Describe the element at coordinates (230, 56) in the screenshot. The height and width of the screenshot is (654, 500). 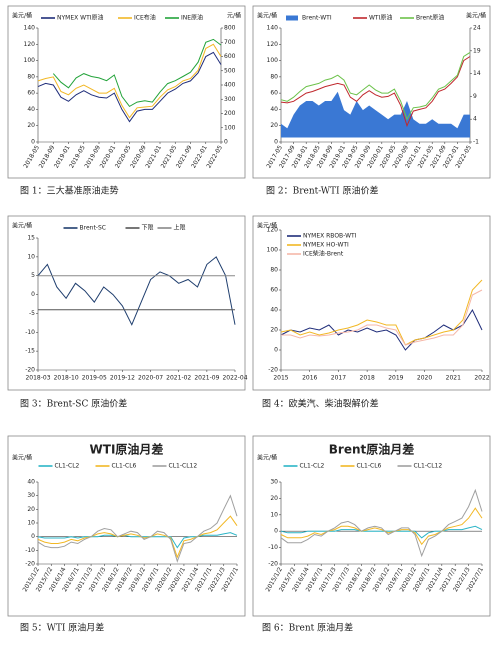
I see `y2-tick-label: 600` at that location.